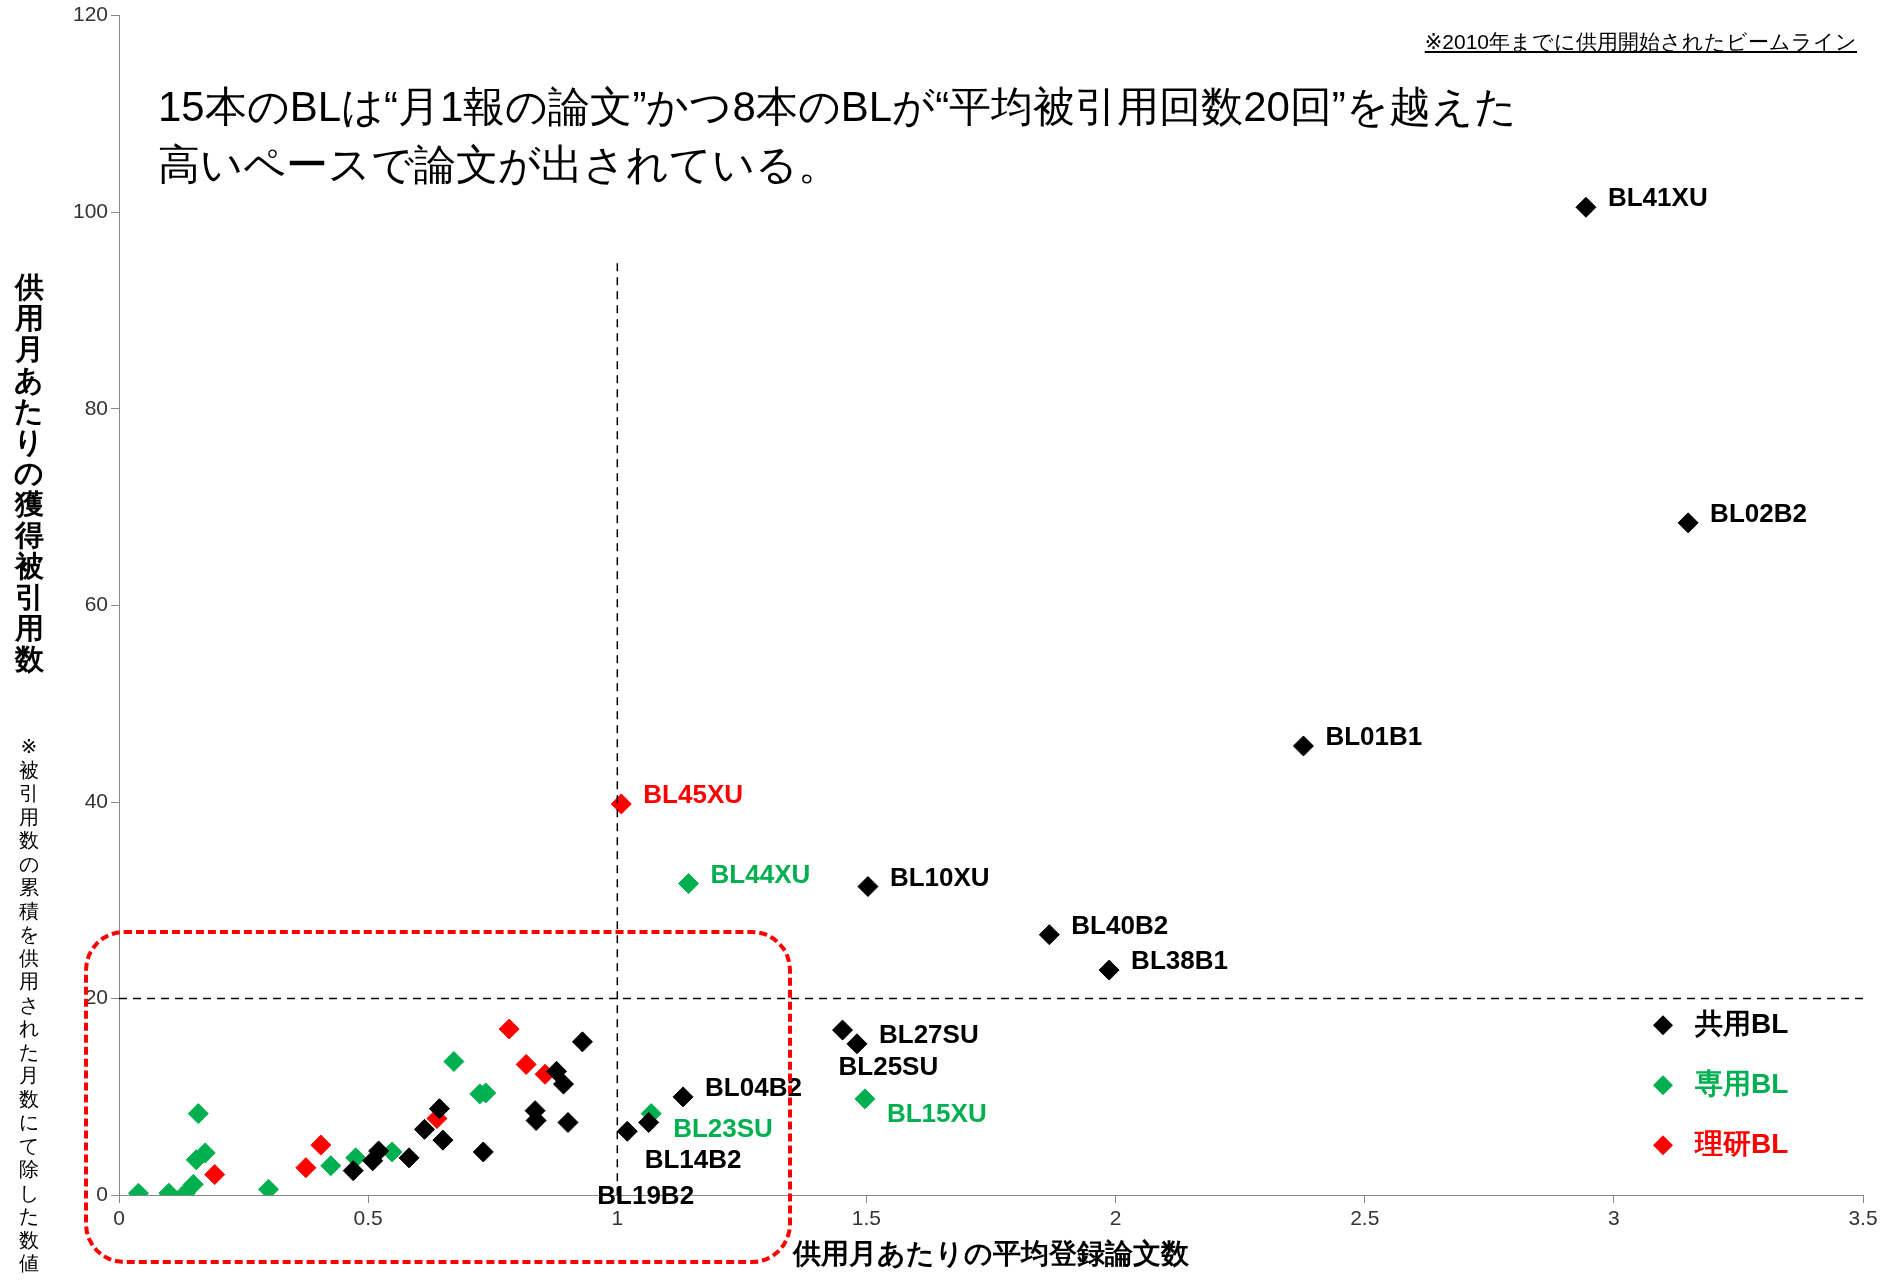 This screenshot has width=1881, height=1282. Describe the element at coordinates (866, 1217) in the screenshot. I see `x-tick-label: 1.5` at that location.